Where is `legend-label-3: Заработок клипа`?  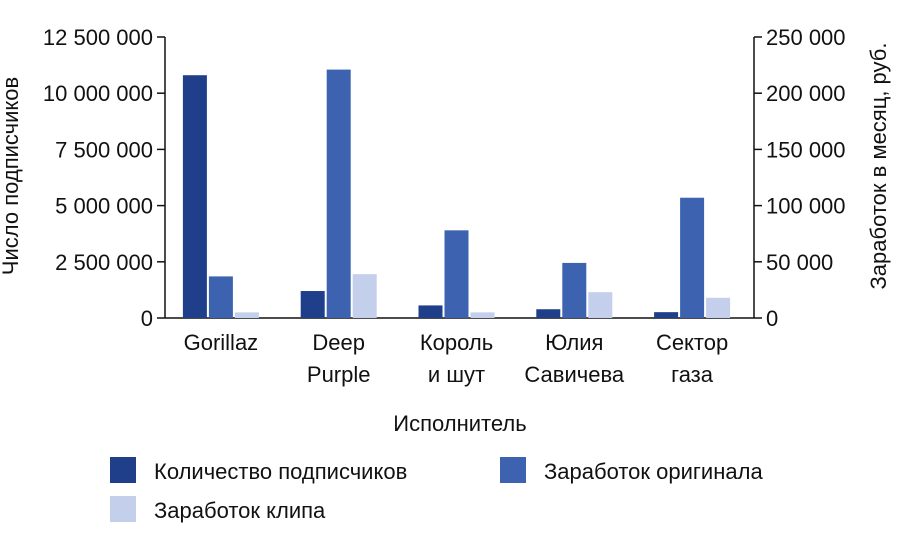
legend-label-3: Заработок клипа is located at coordinates (240, 510).